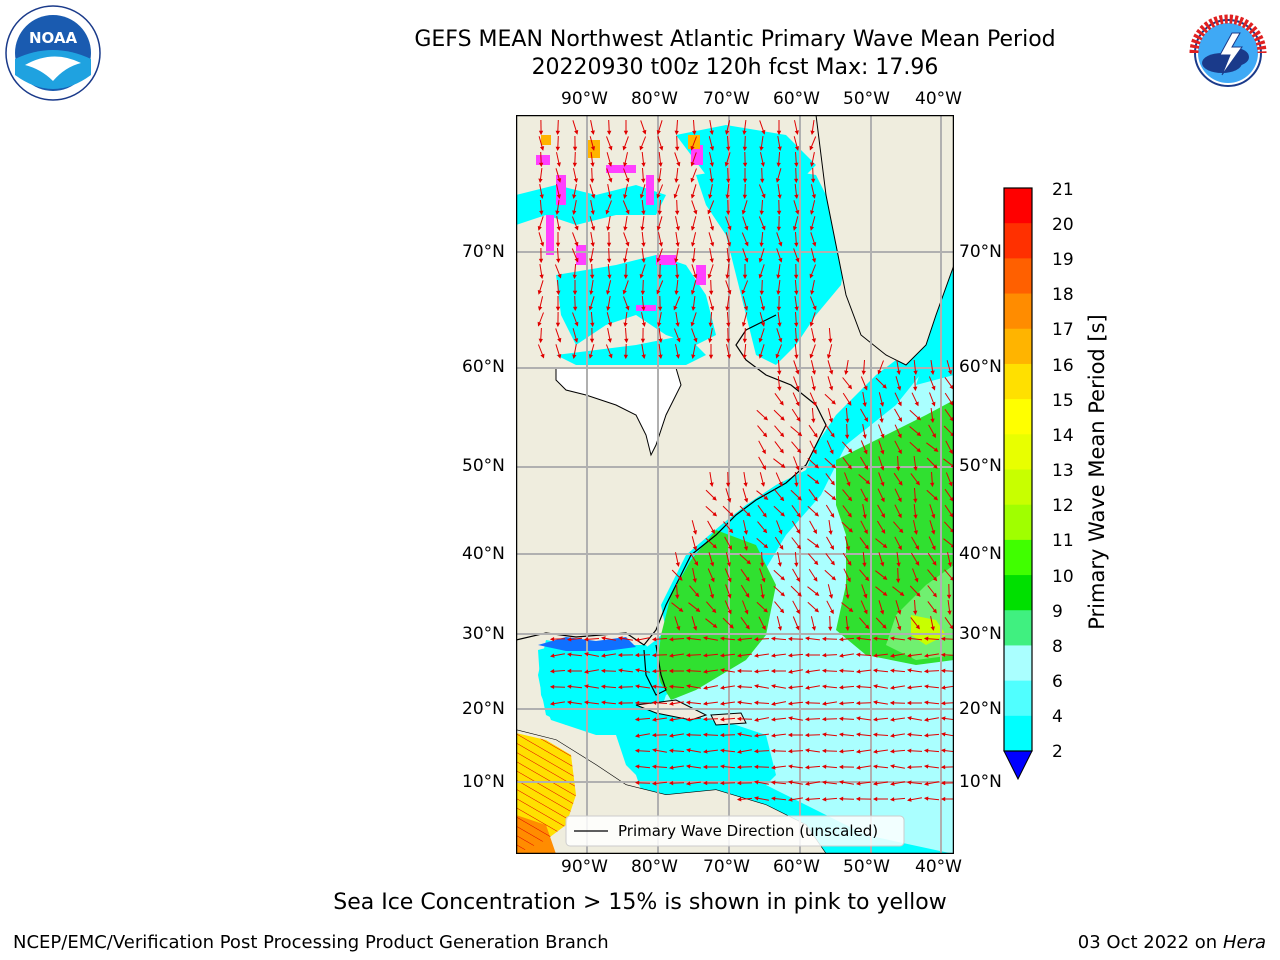 This screenshot has width=1280, height=960. Describe the element at coordinates (1063, 260) in the screenshot. I see `colorbar-tick: 19` at that location.